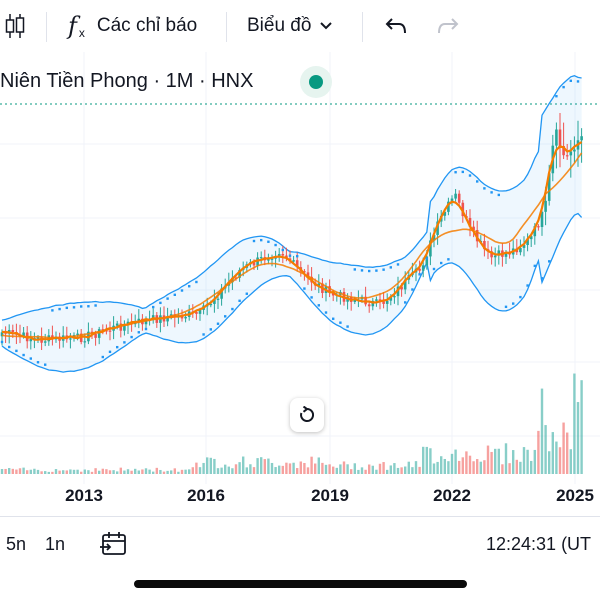 This screenshot has height=600, width=600. I want to click on x-axis-tick: 2025, so click(575, 495).